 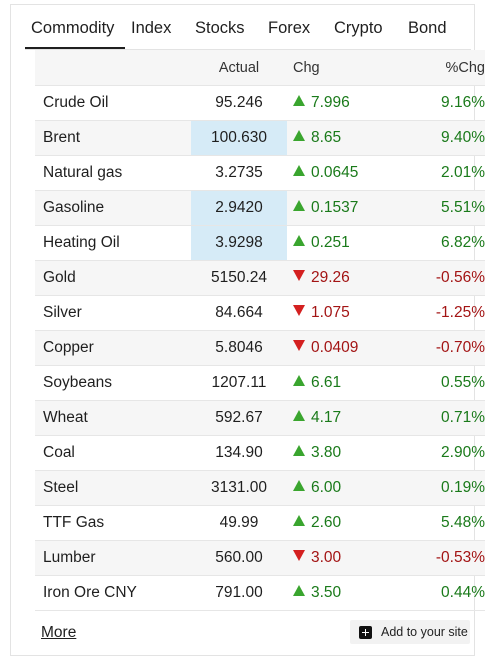 I want to click on table-row: Steel 3131.00 6.00 0.19%, so click(x=260, y=488).